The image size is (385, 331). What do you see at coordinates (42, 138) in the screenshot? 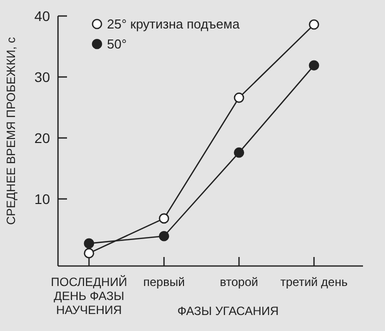
I see `y-tick-label: 20` at bounding box center [42, 138].